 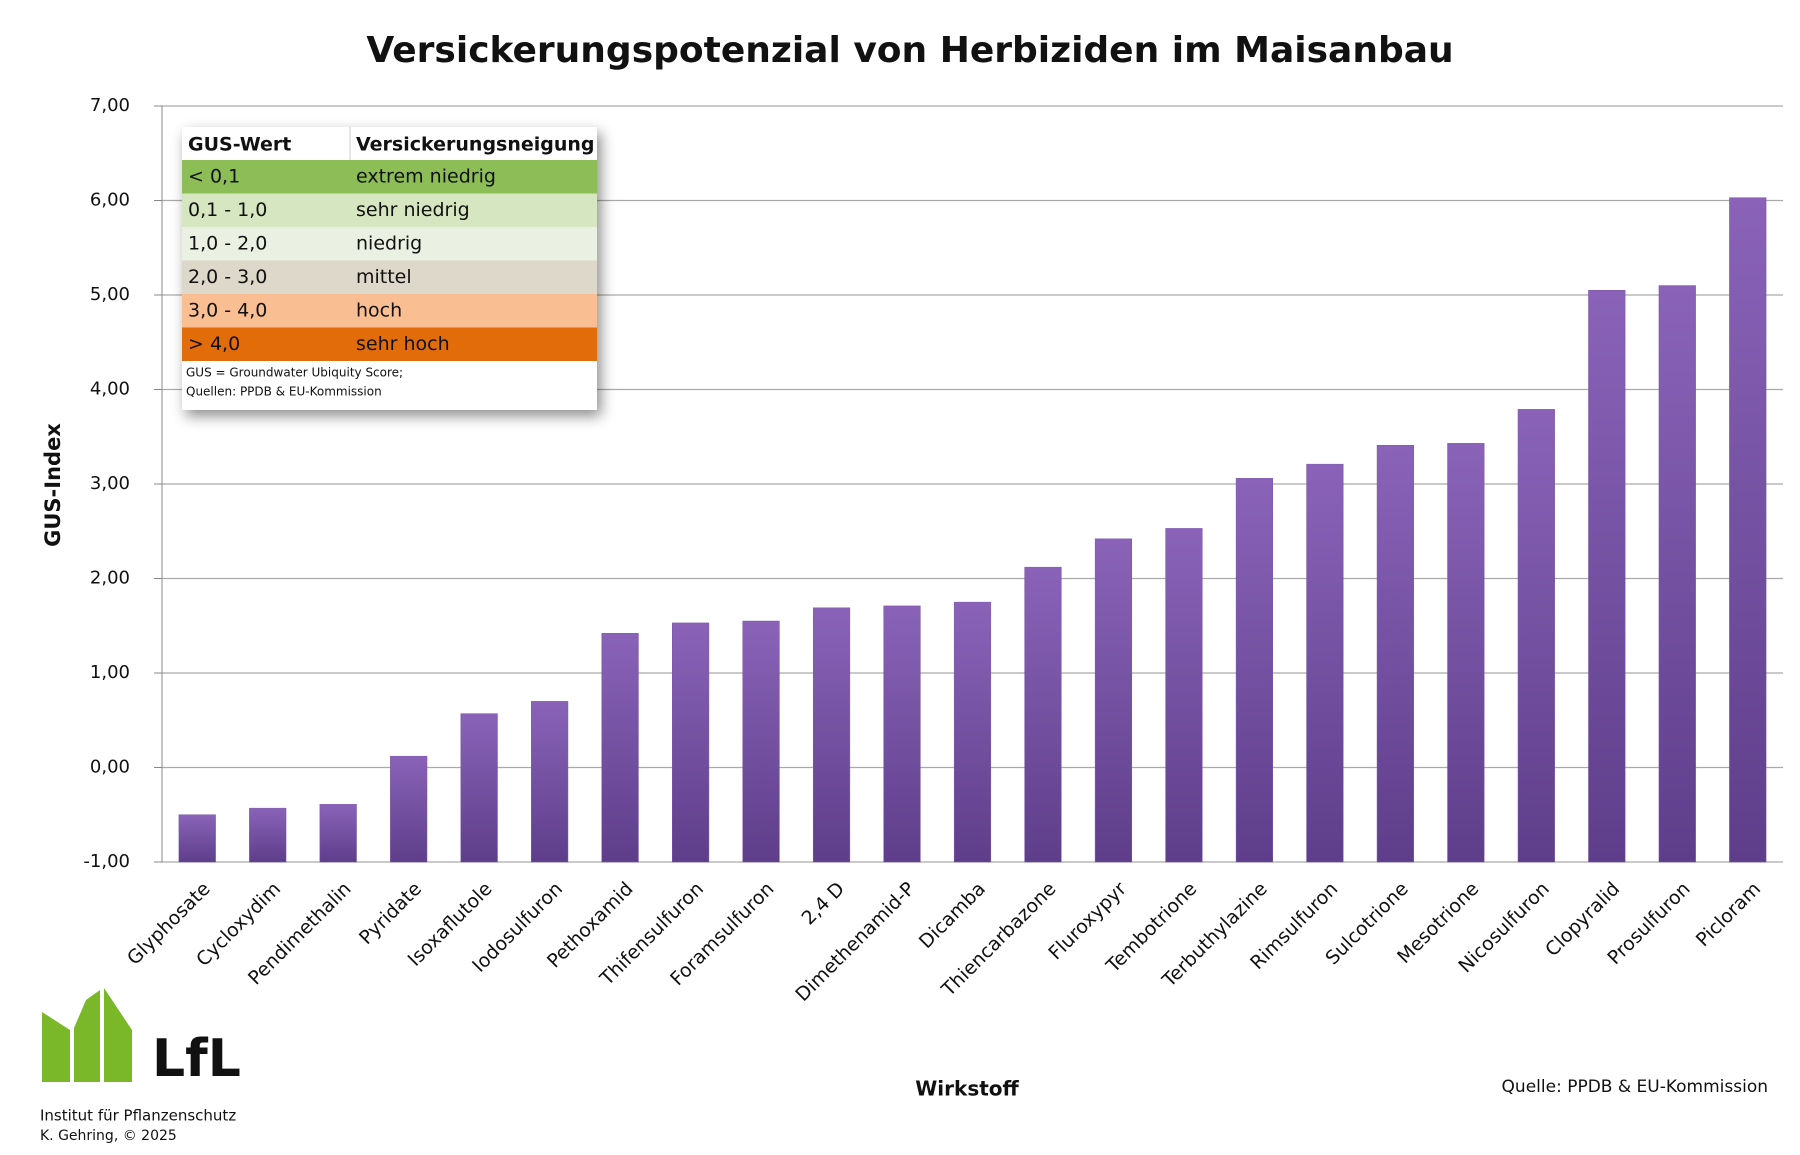 I want to click on legend-cell: sehr niedrig, so click(x=413, y=210).